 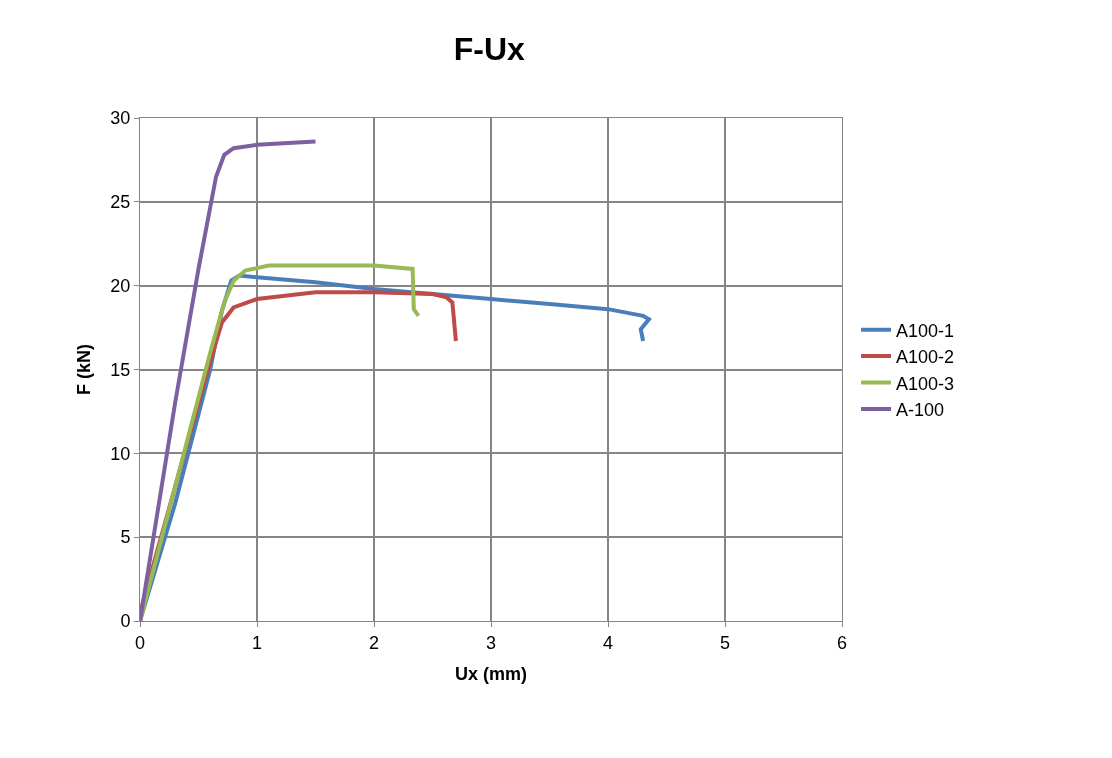 What do you see at coordinates (608, 642) in the screenshot?
I see `x-tick-label: 4` at bounding box center [608, 642].